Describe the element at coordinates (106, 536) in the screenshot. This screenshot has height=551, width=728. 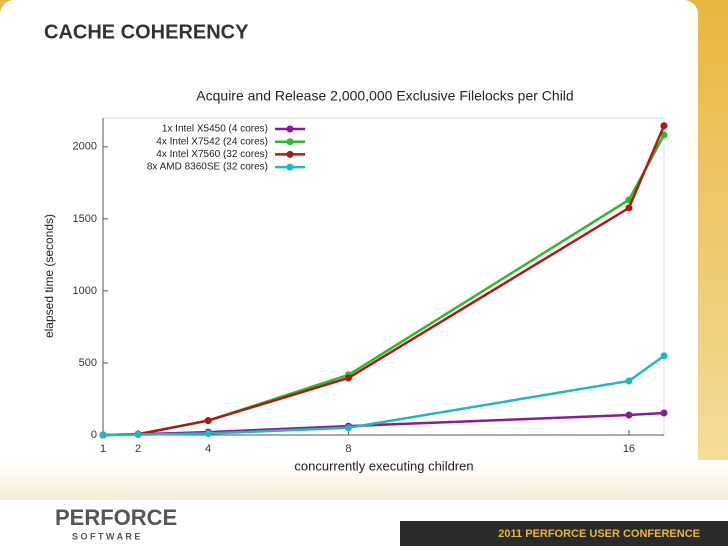
I see `logo-subtitle: S O F T W A R E` at that location.